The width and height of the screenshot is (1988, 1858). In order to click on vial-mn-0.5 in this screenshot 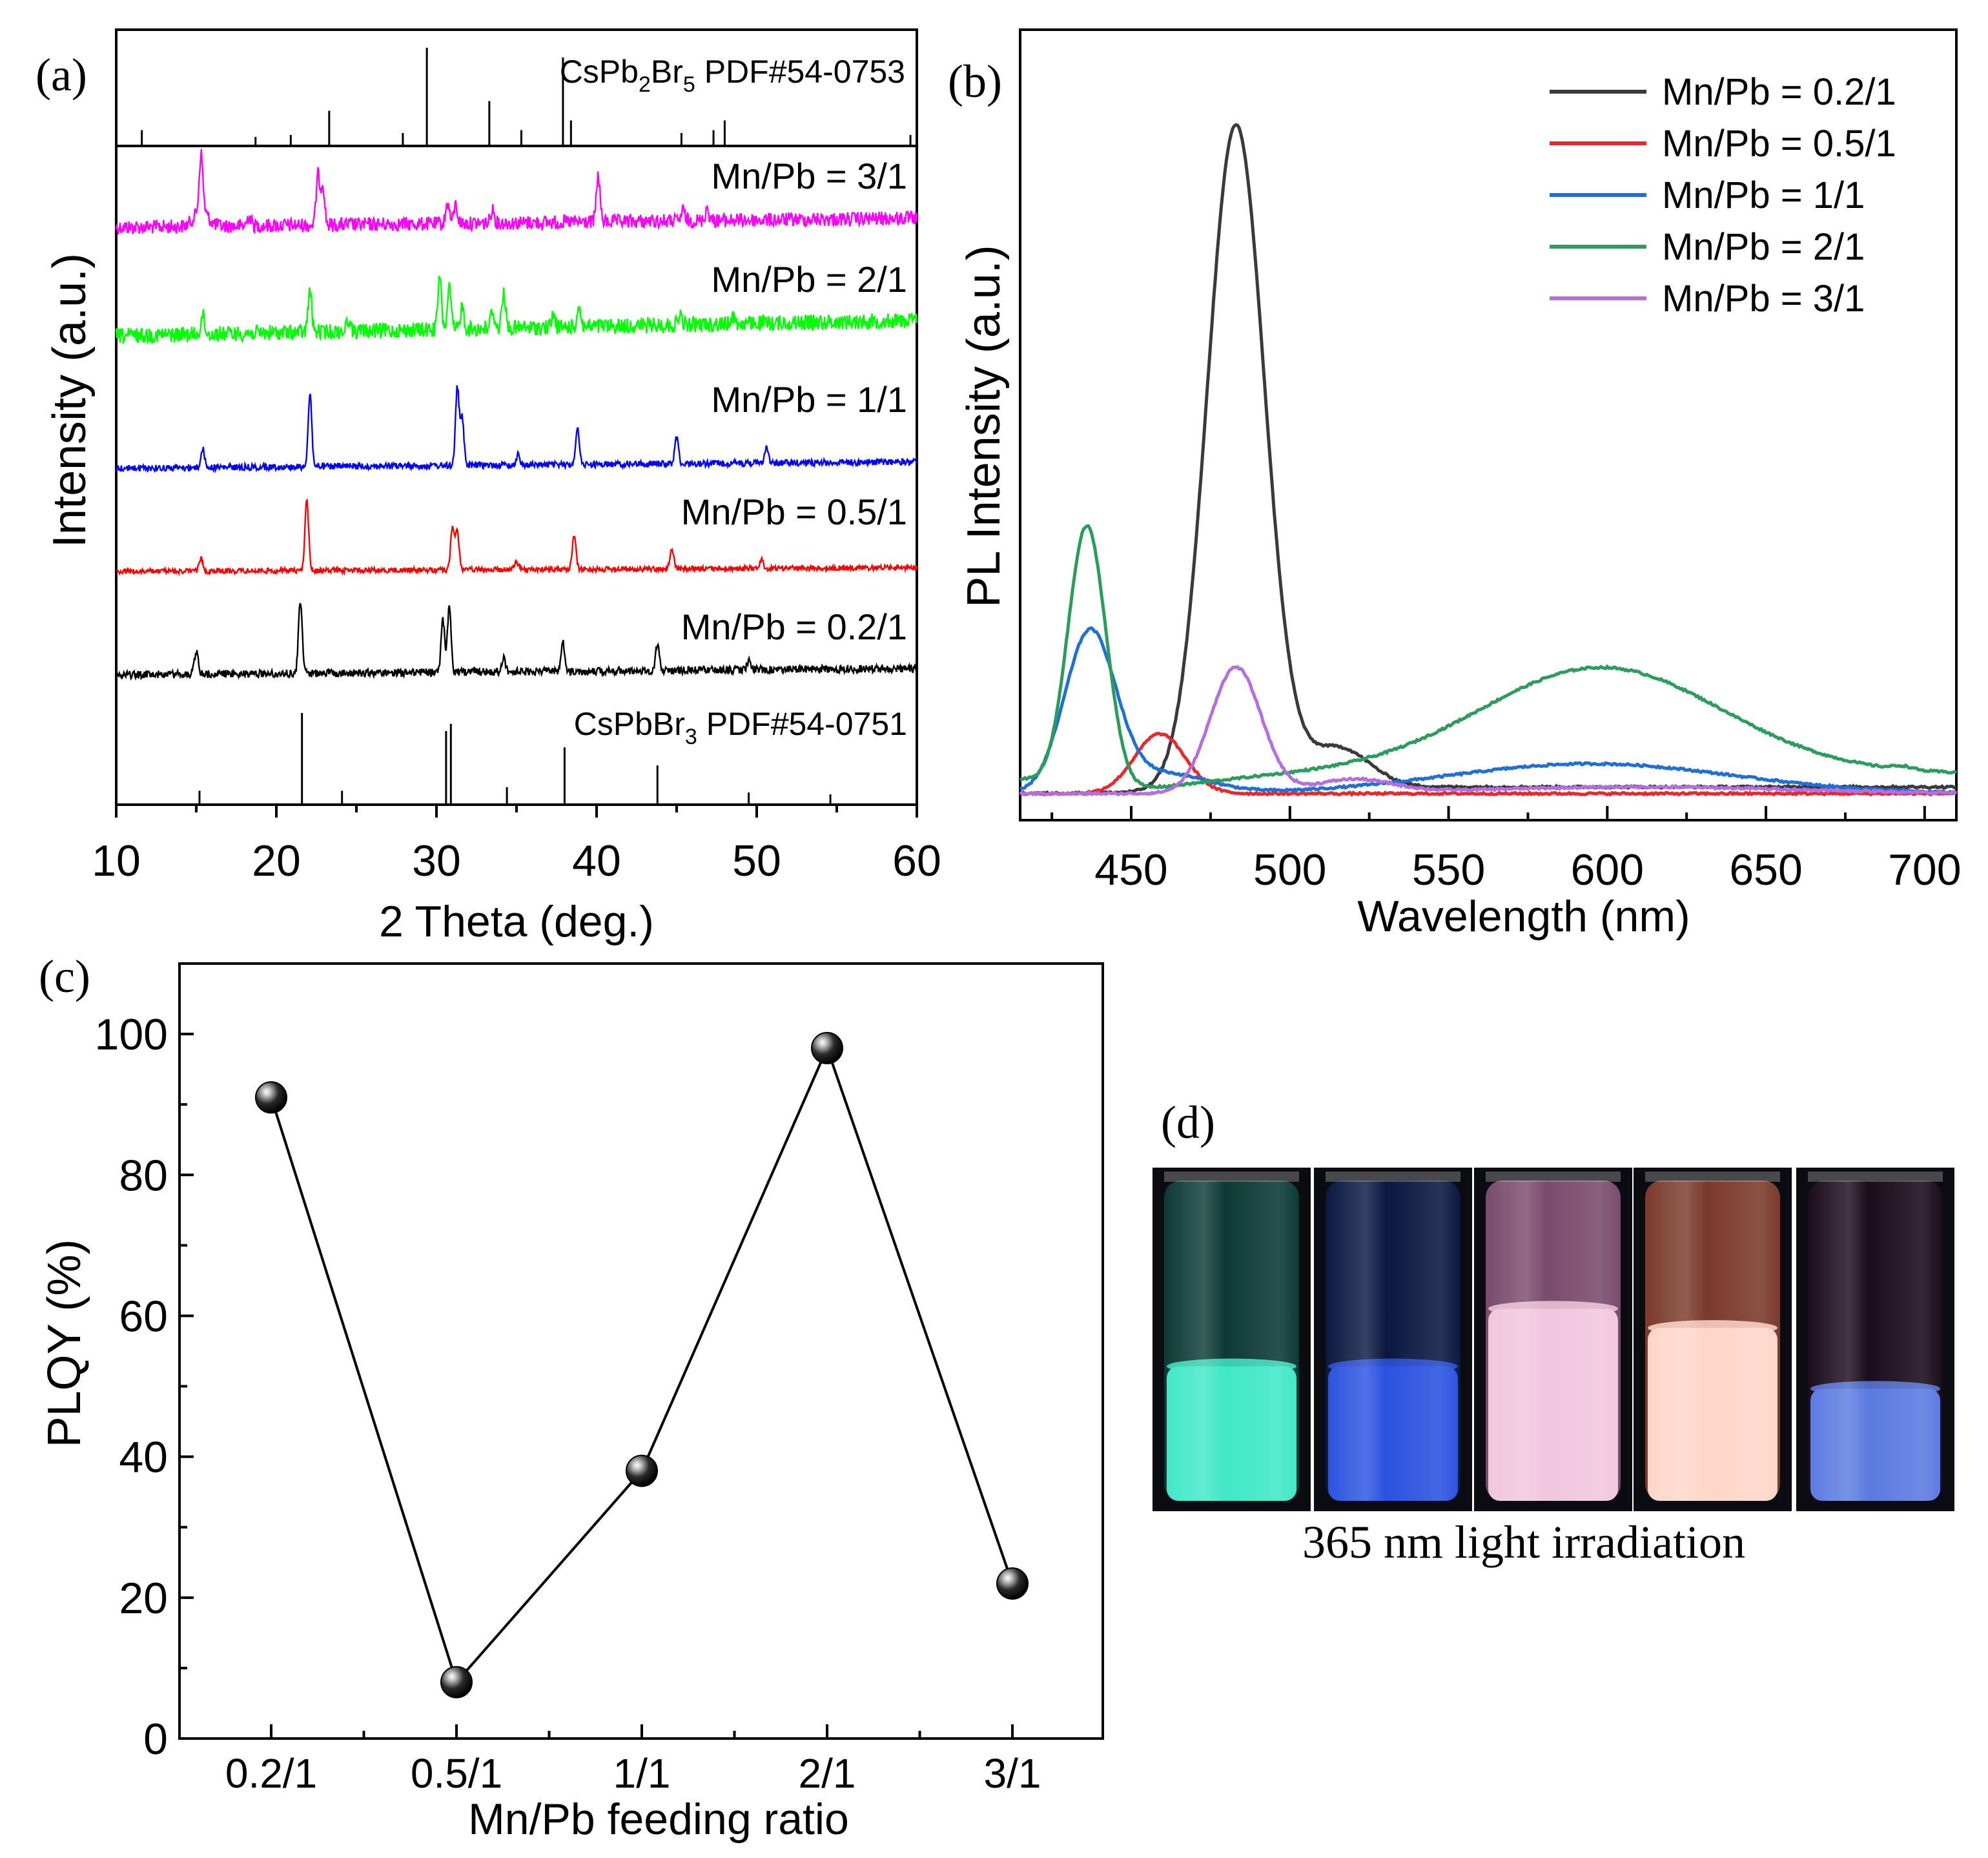, I will do `click(1393, 1339)`.